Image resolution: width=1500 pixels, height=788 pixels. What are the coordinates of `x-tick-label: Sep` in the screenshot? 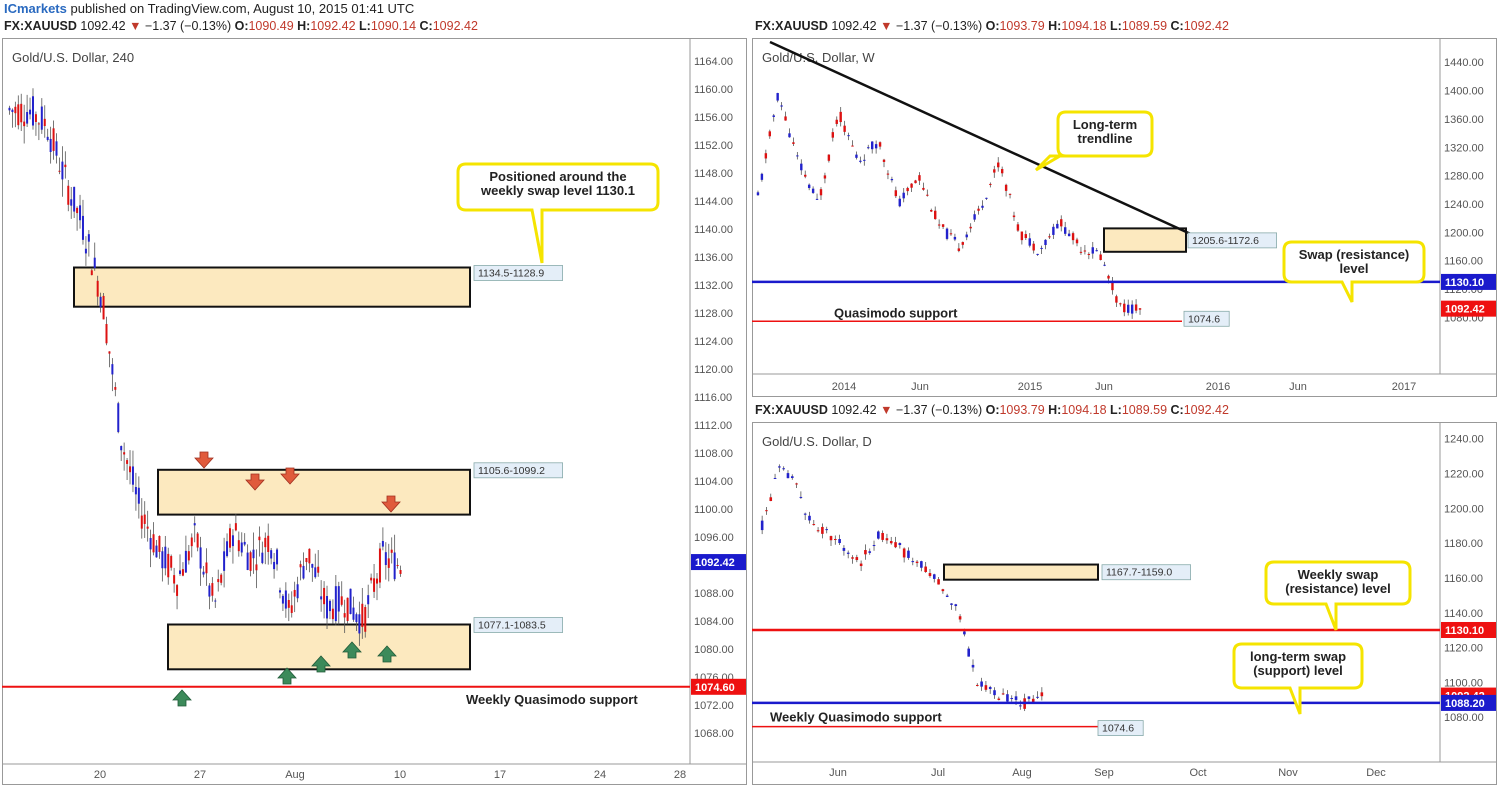 It's located at (1104, 773).